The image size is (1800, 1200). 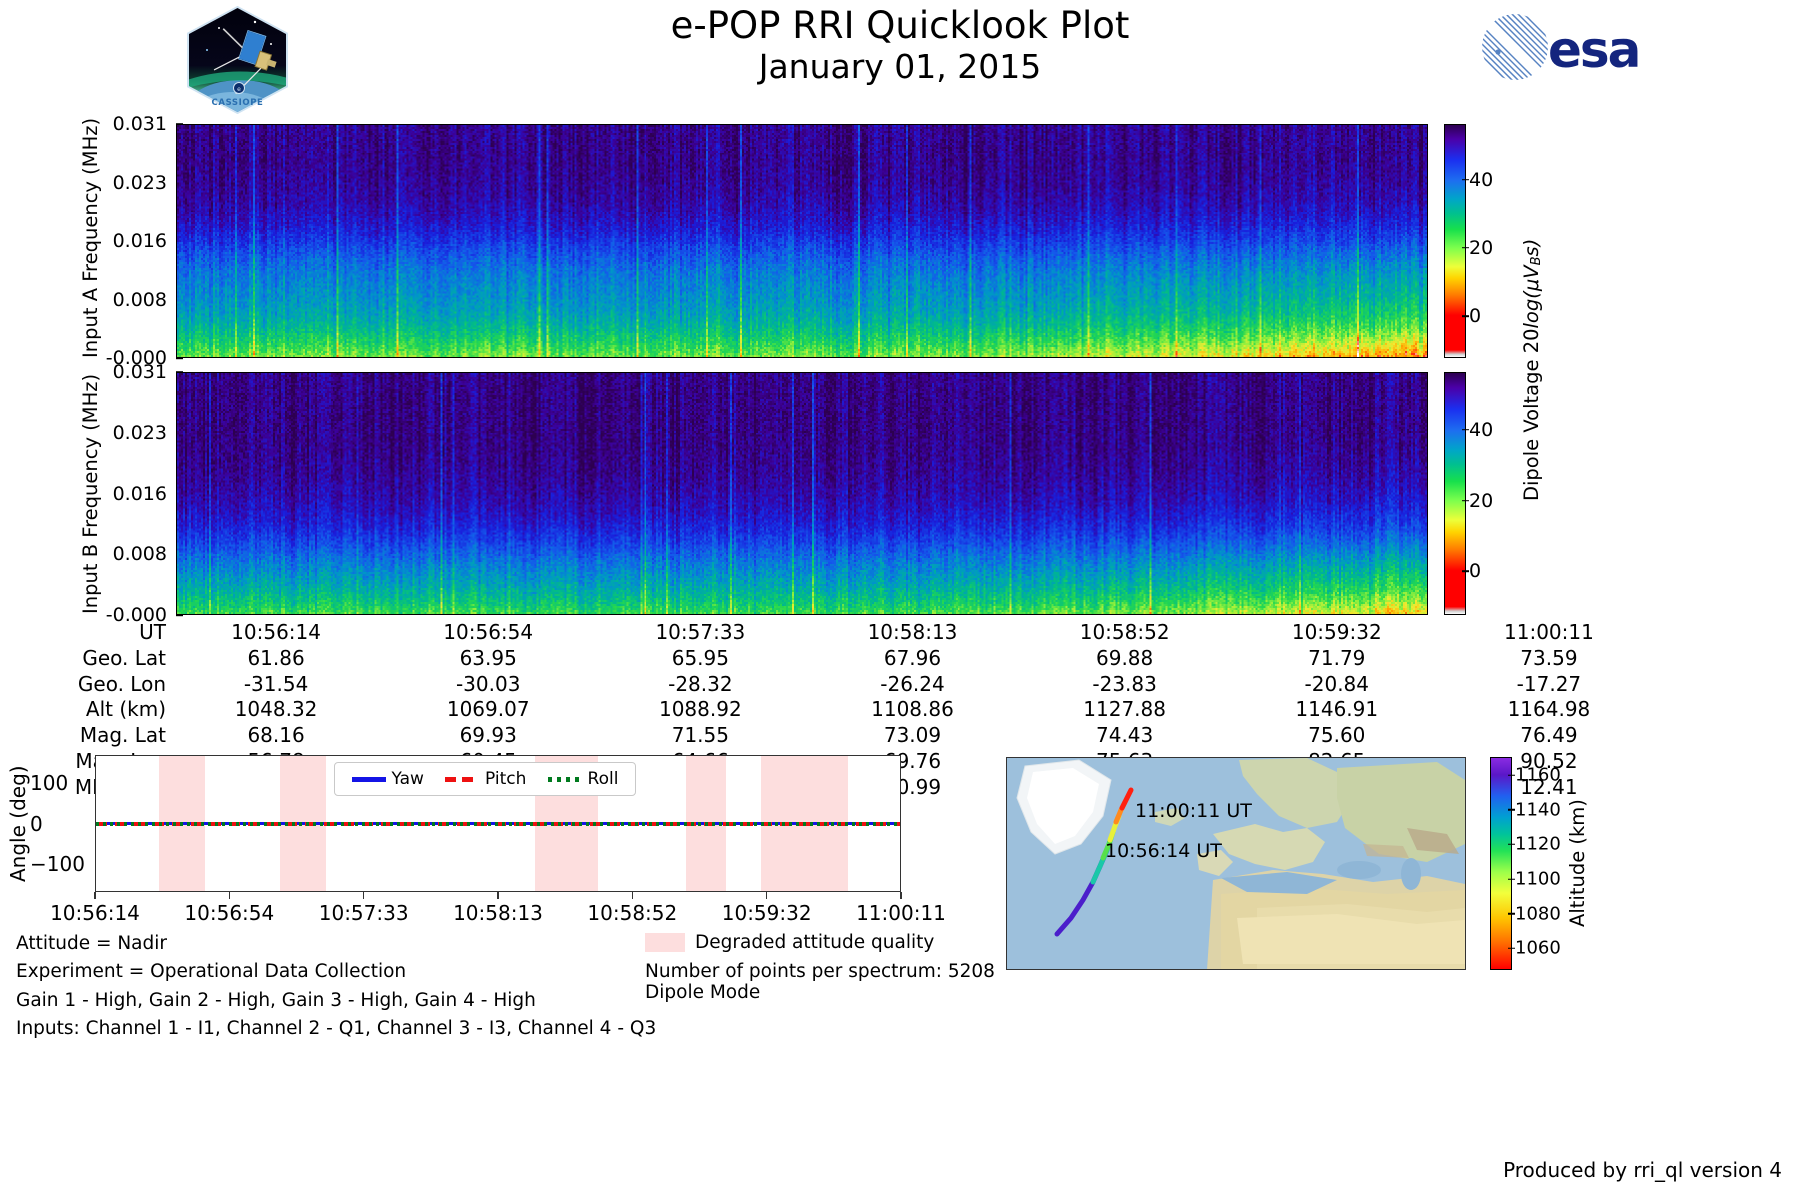 I want to click on map-label-start: 10:56:14 UT, so click(x=1163, y=851).